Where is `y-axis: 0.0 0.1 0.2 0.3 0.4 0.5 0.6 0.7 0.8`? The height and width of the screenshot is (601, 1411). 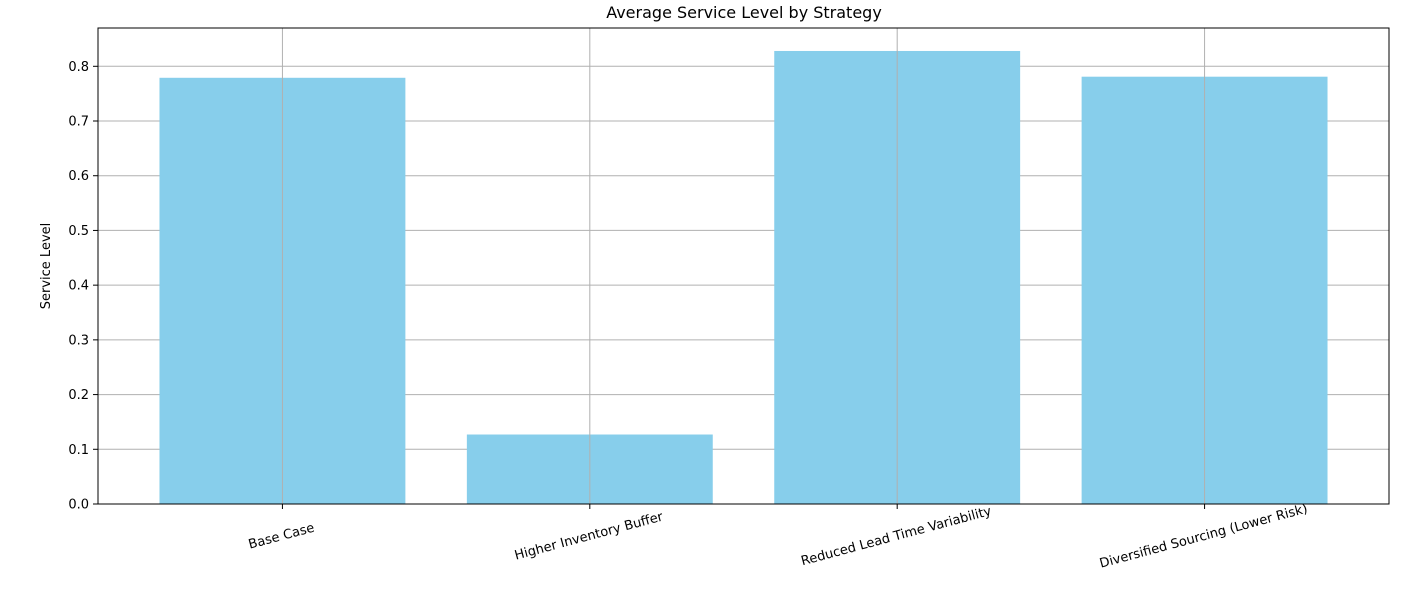 y-axis: 0.0 0.1 0.2 0.3 0.4 0.5 0.6 0.7 0.8 is located at coordinates (83, 286).